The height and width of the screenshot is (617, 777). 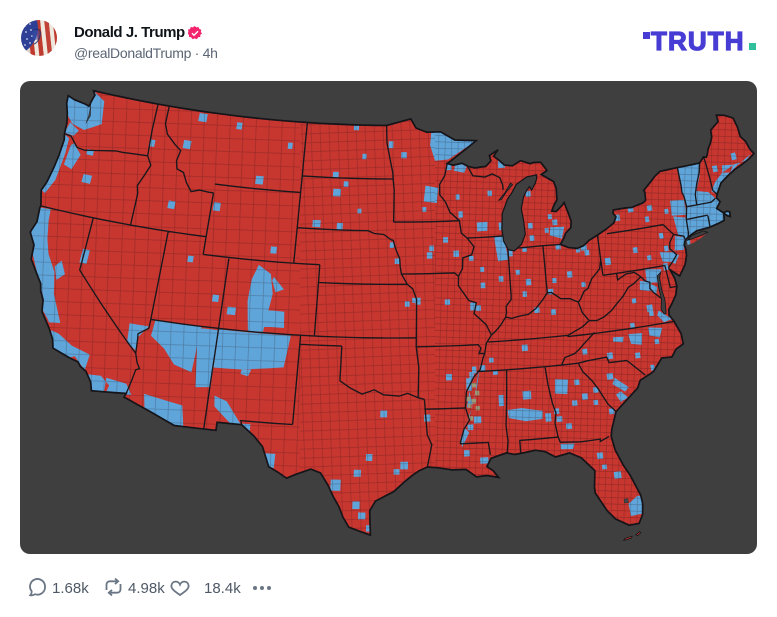 I want to click on svg-text: 1.68k, so click(x=70, y=588).